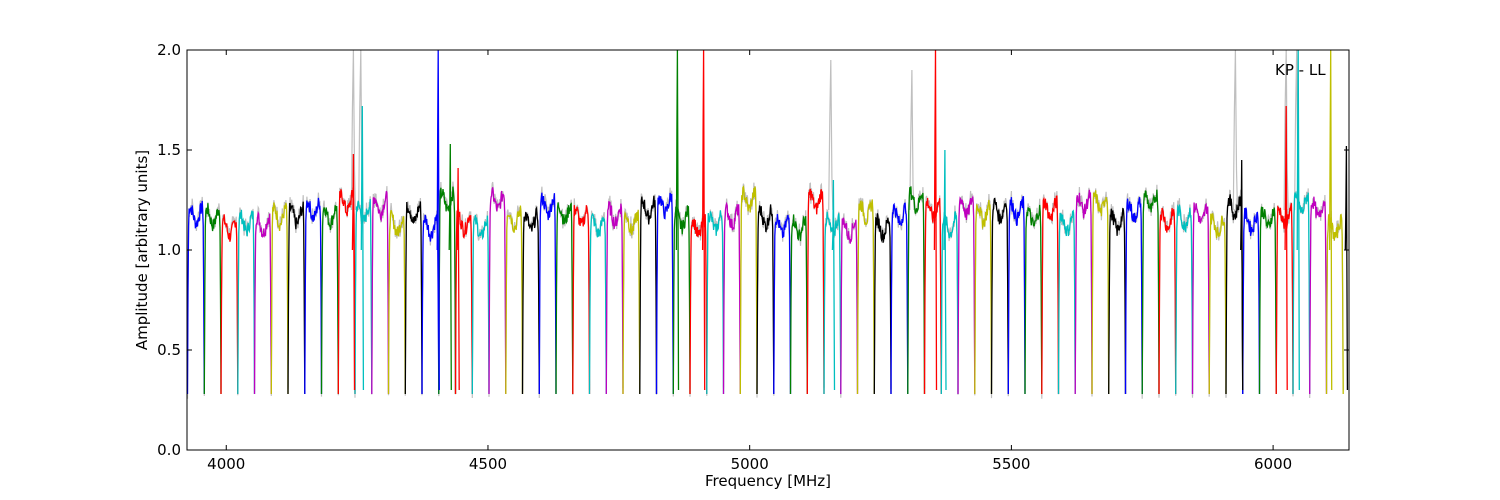  What do you see at coordinates (169, 50) in the screenshot?
I see `y-tick-label: 2.0` at bounding box center [169, 50].